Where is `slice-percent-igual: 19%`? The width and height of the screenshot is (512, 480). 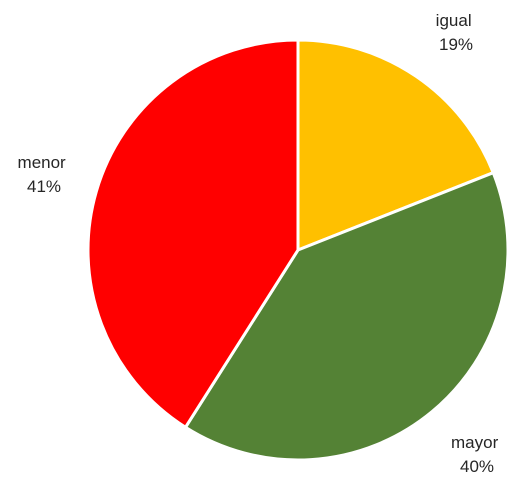 slice-percent-igual: 19% is located at coordinates (456, 44).